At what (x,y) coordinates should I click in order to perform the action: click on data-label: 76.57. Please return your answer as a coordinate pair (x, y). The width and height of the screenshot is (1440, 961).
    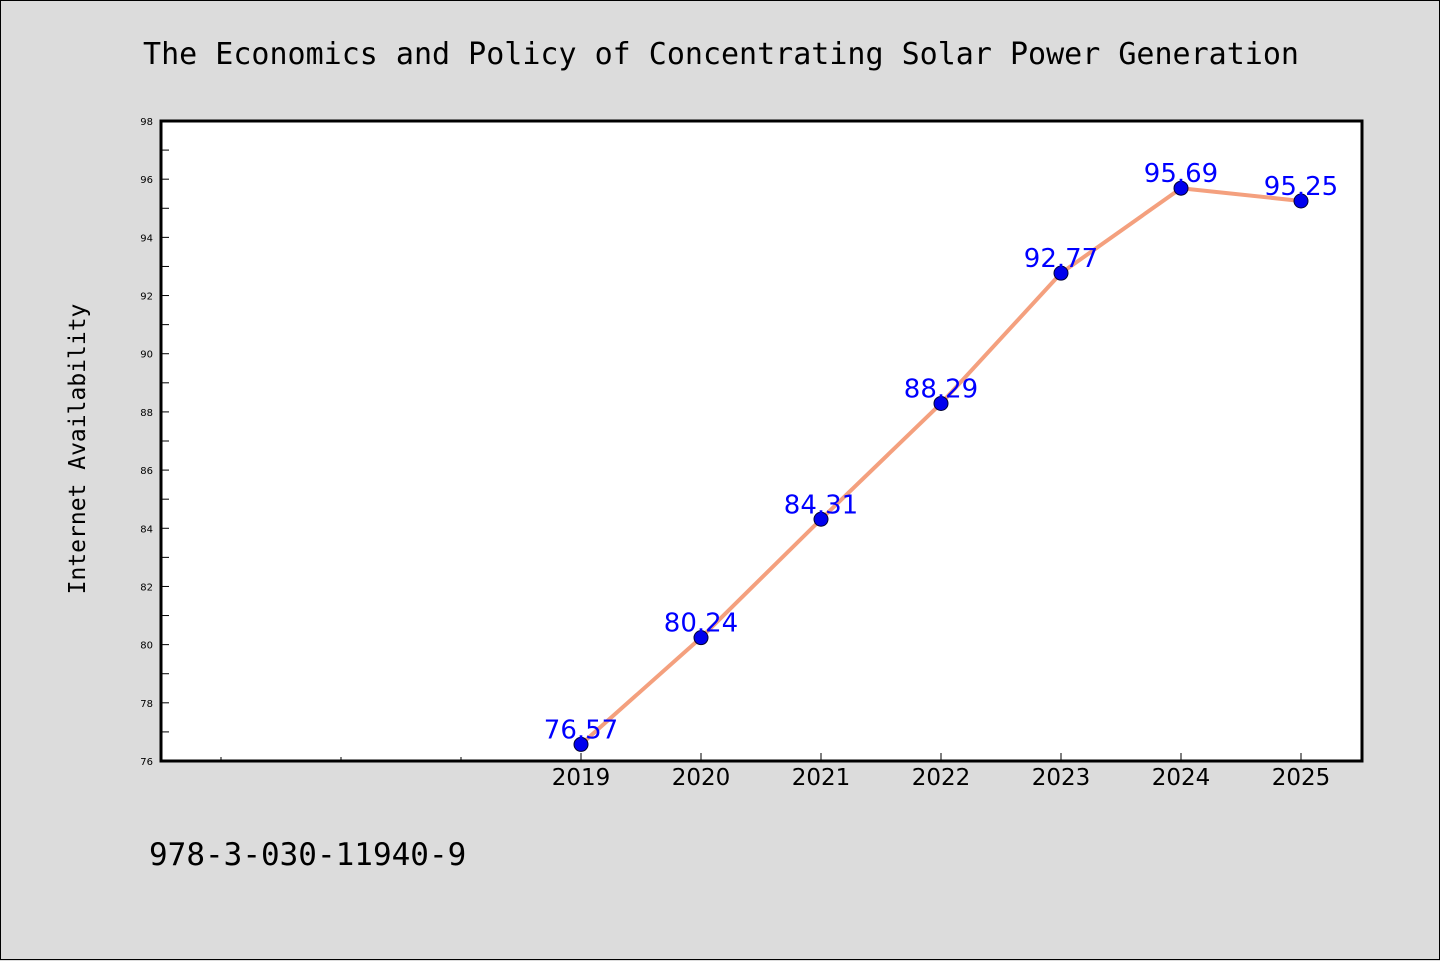
    Looking at the image, I should click on (581, 730).